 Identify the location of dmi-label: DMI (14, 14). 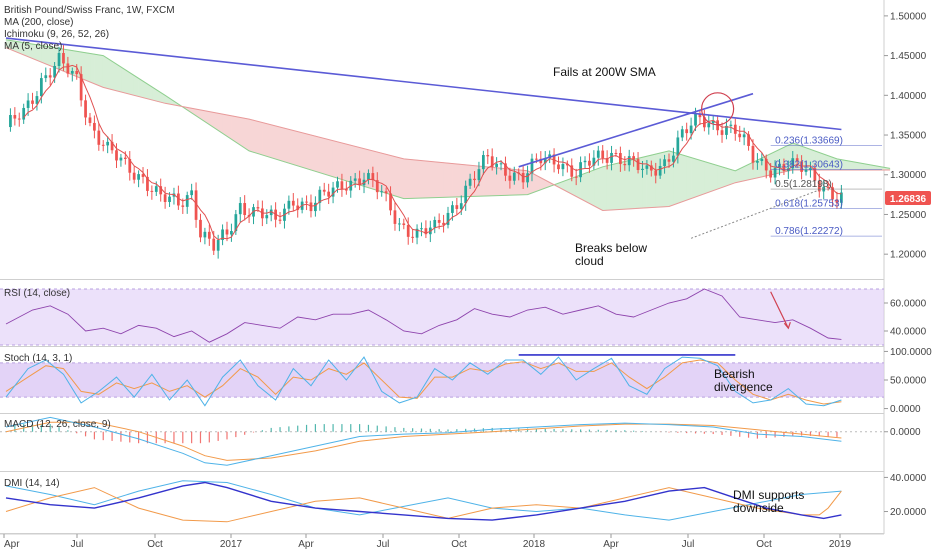
(32, 483).